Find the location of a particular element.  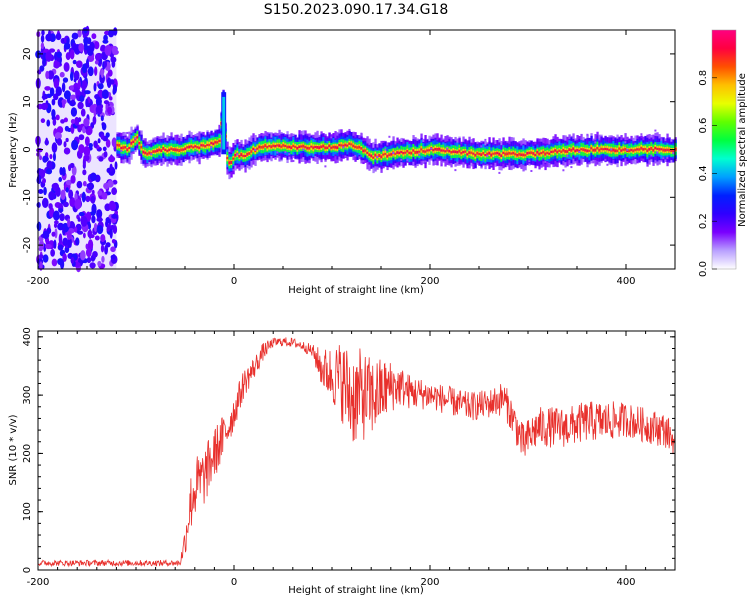

snr-x-tick-label: 0 is located at coordinates (234, 582).